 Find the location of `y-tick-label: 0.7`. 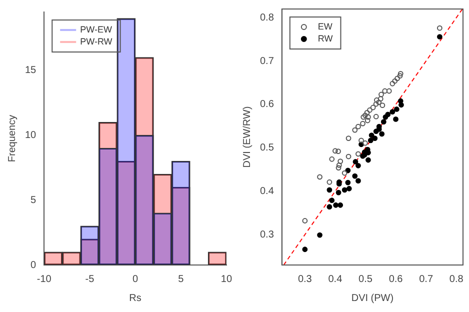

y-tick-label: 0.7 is located at coordinates (267, 61).